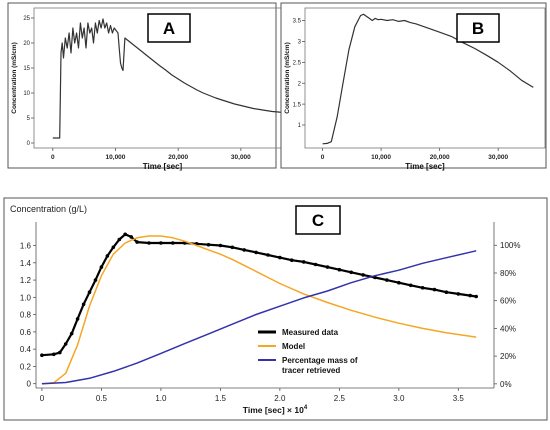 Image resolution: width=550 pixels, height=430 pixels. I want to click on panel-c-label: C, so click(318, 220).